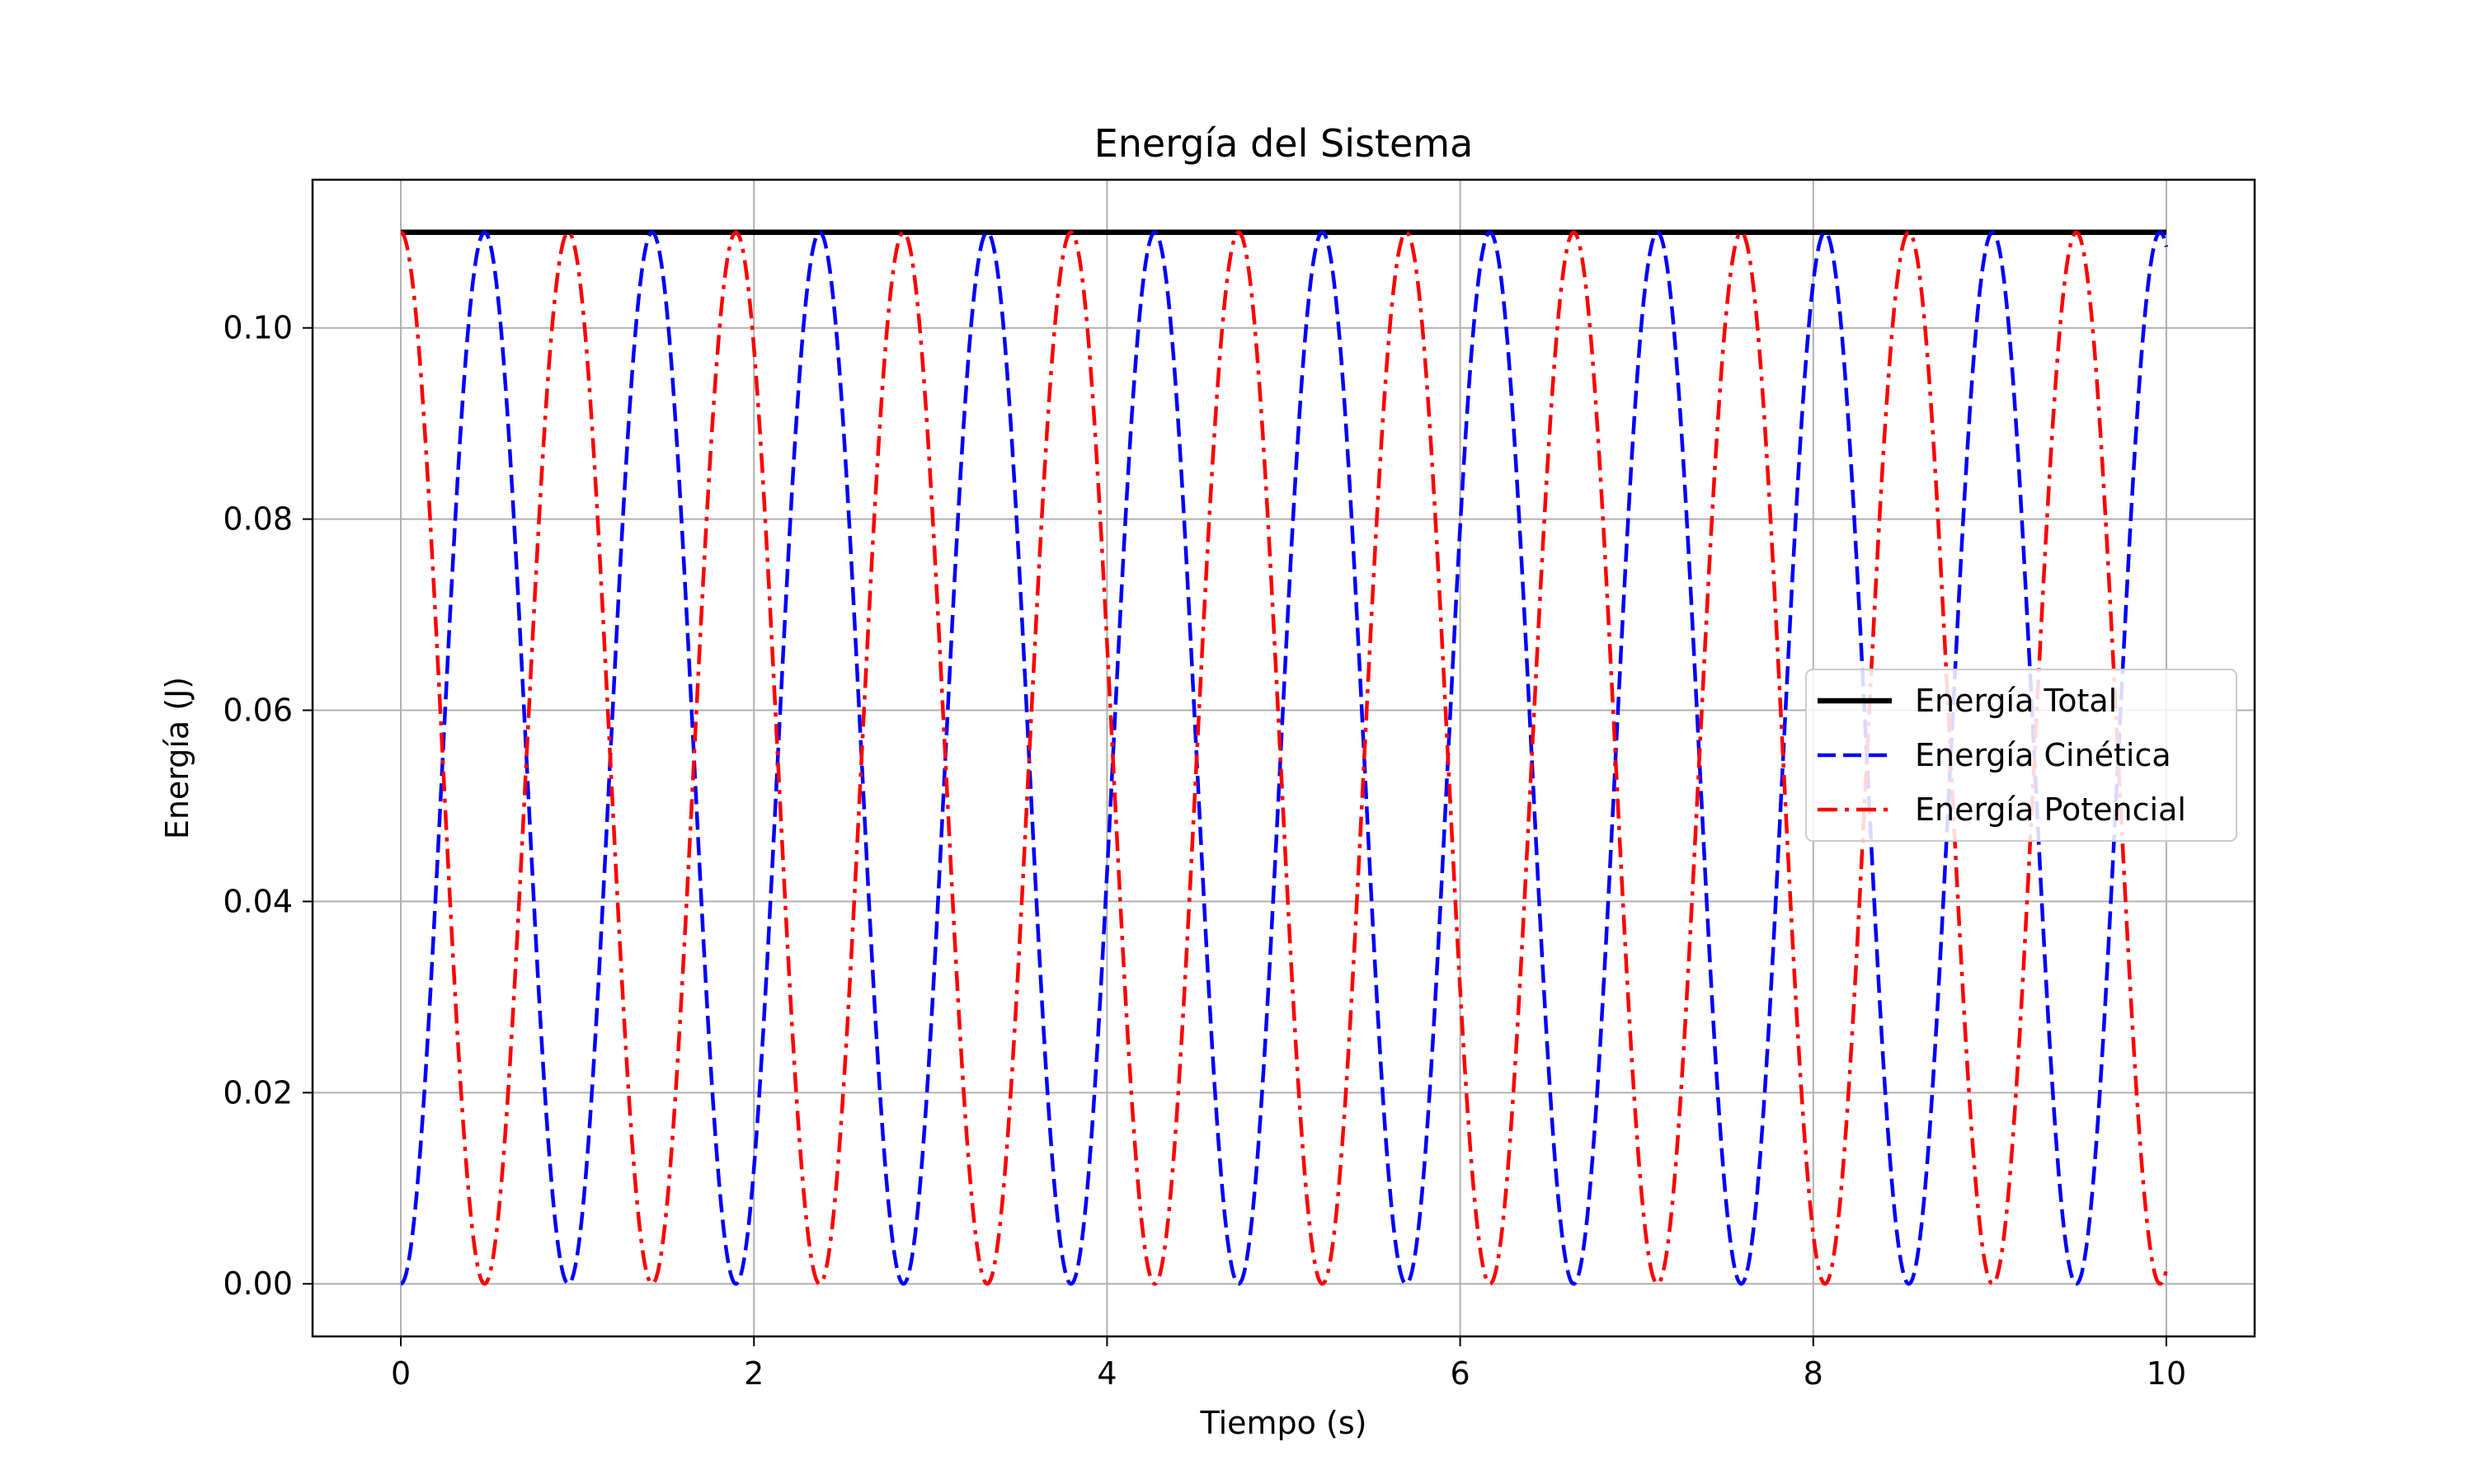  What do you see at coordinates (2043, 755) in the screenshot?
I see `legend-label-1: Energía Cinética` at bounding box center [2043, 755].